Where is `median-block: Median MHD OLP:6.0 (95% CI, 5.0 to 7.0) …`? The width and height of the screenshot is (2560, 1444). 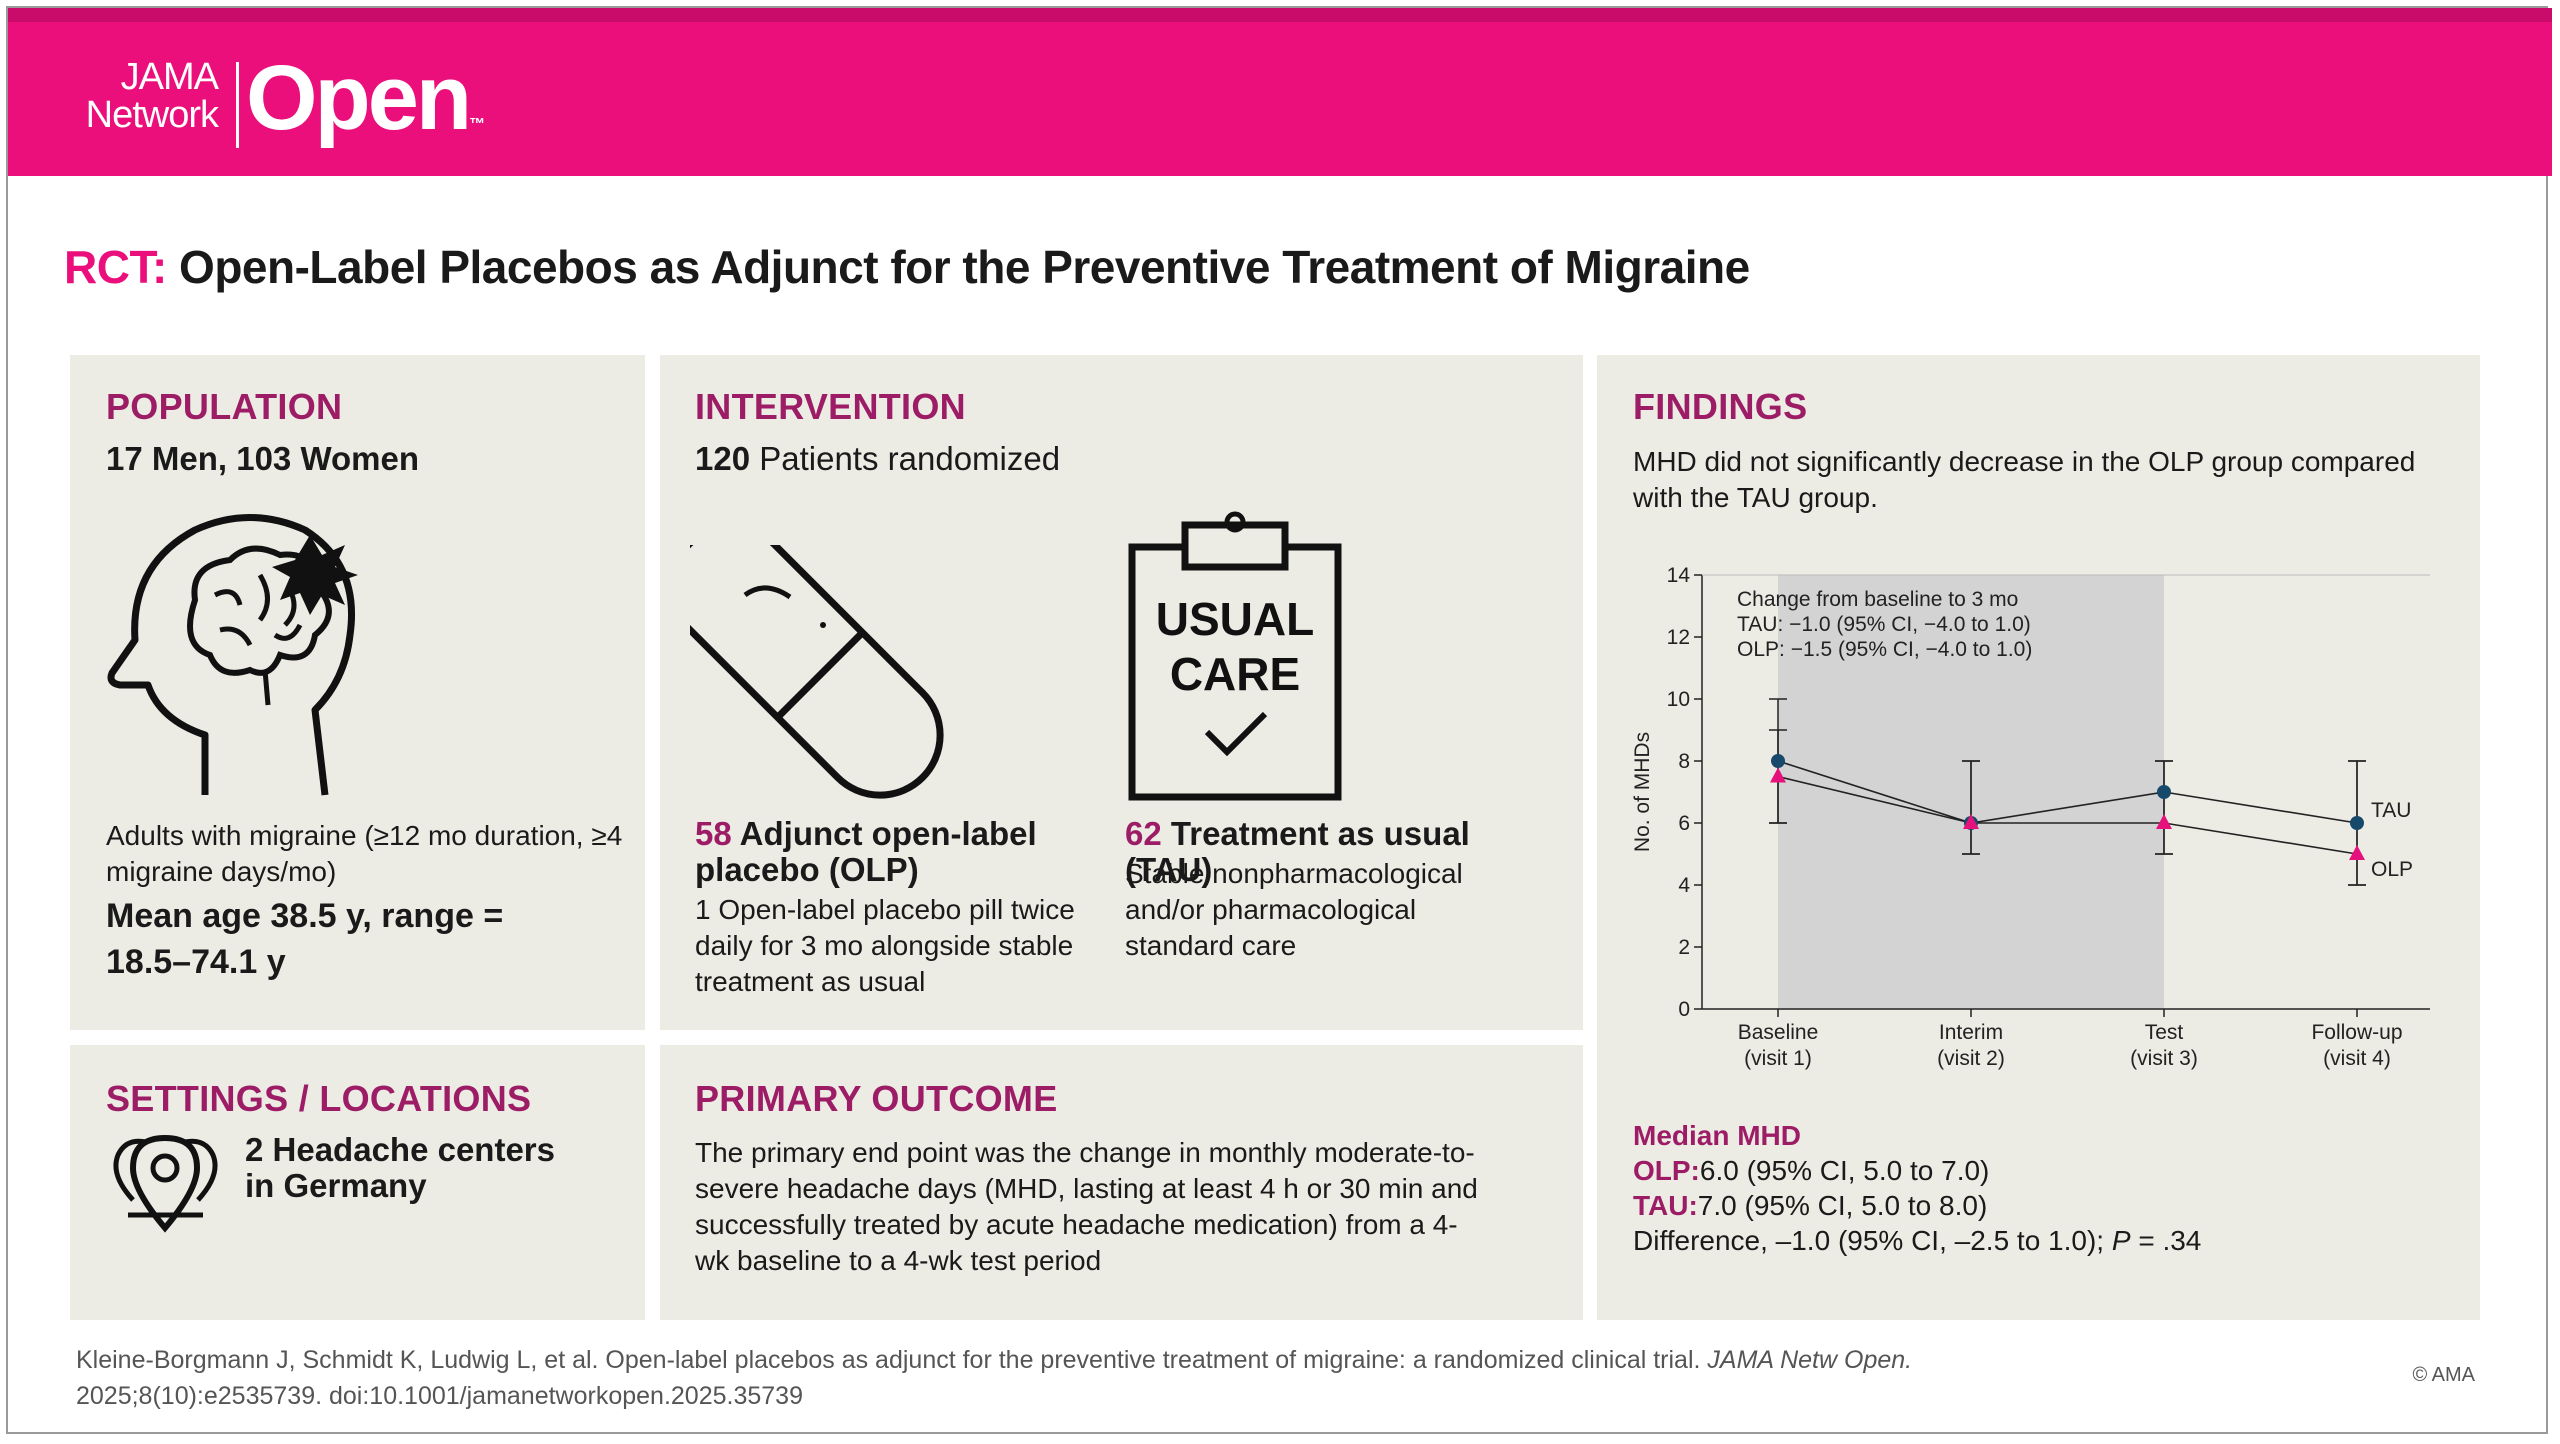
median-block: Median MHD OLP:6.0 (95% CI, 5.0 to 7.0) … is located at coordinates (2043, 1188).